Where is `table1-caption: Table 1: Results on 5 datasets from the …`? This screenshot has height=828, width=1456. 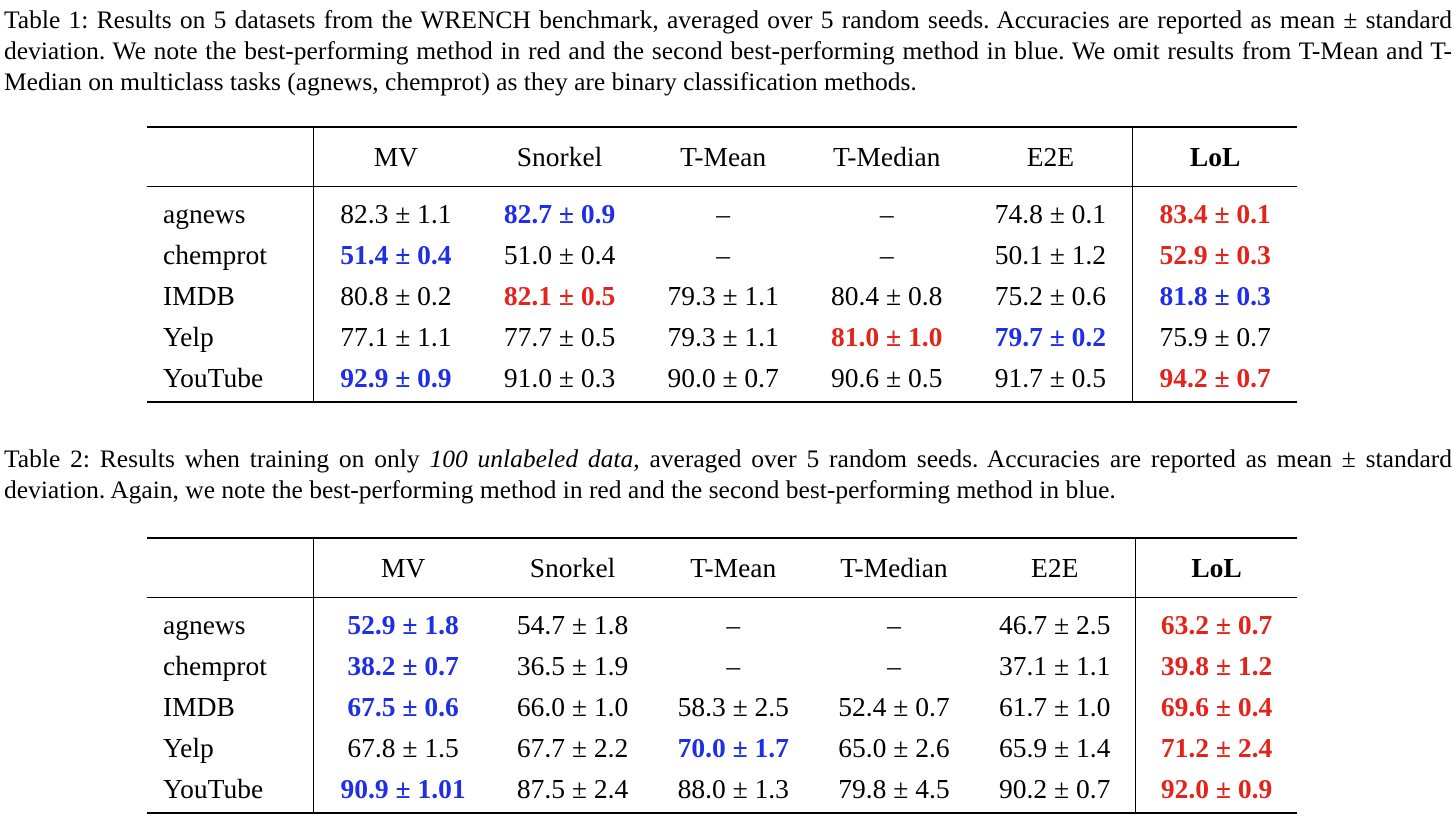 table1-caption: Table 1: Results on 5 datasets from the … is located at coordinates (728, 50).